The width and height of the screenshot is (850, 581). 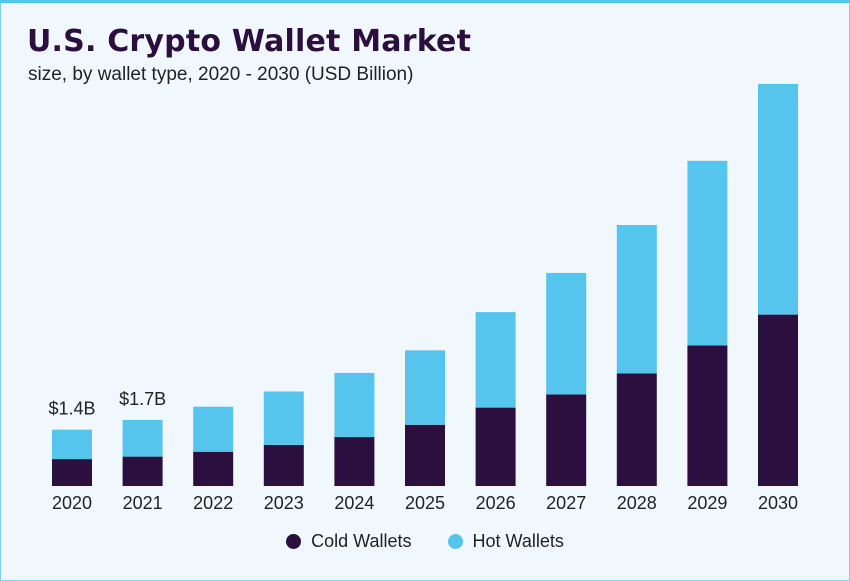 I want to click on bar-hot-2024, so click(x=354, y=405).